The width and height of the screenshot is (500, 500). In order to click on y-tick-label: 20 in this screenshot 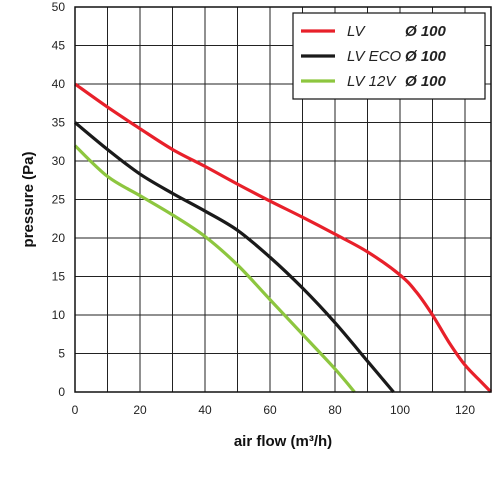, I will do `click(59, 238)`.